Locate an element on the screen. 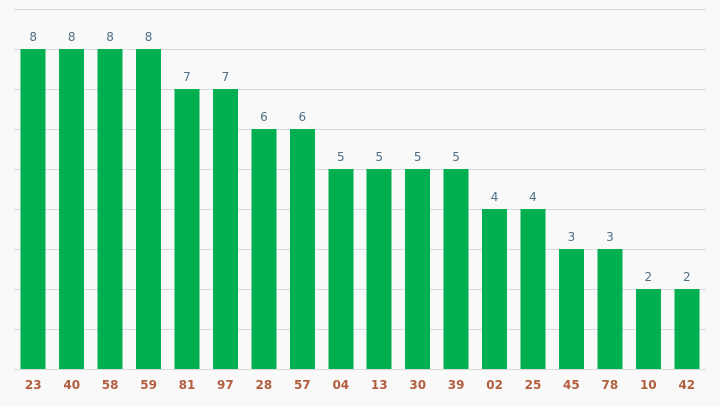  x-tick-label-10: 10 is located at coordinates (648, 385).